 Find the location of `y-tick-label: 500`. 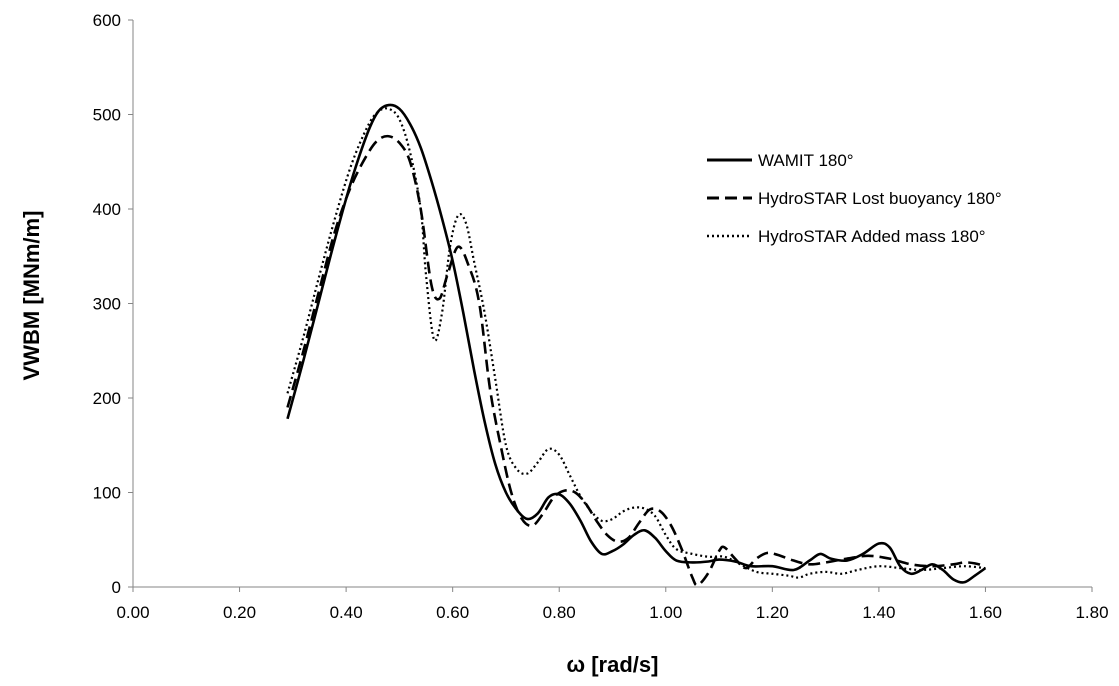

y-tick-label: 500 is located at coordinates (107, 115).